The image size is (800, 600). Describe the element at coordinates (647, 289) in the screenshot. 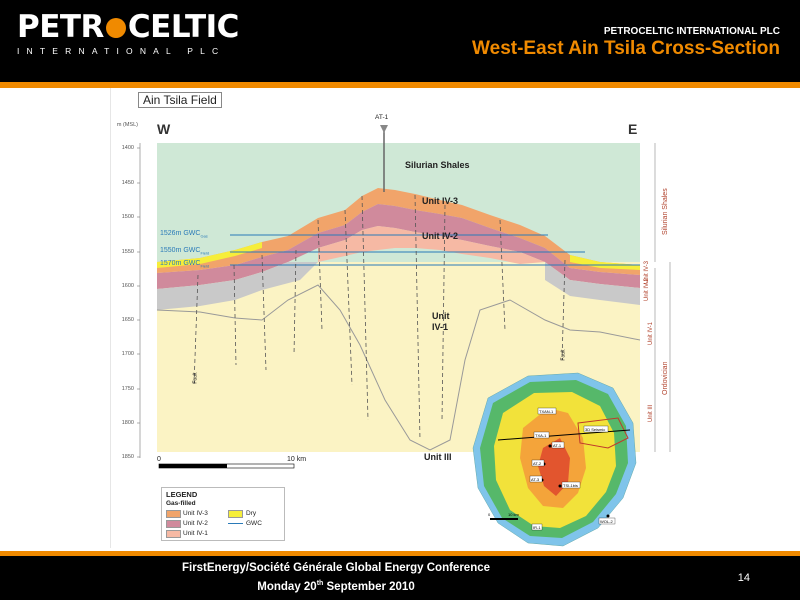

I see `side-iv2-label: Unit IV-2` at that location.